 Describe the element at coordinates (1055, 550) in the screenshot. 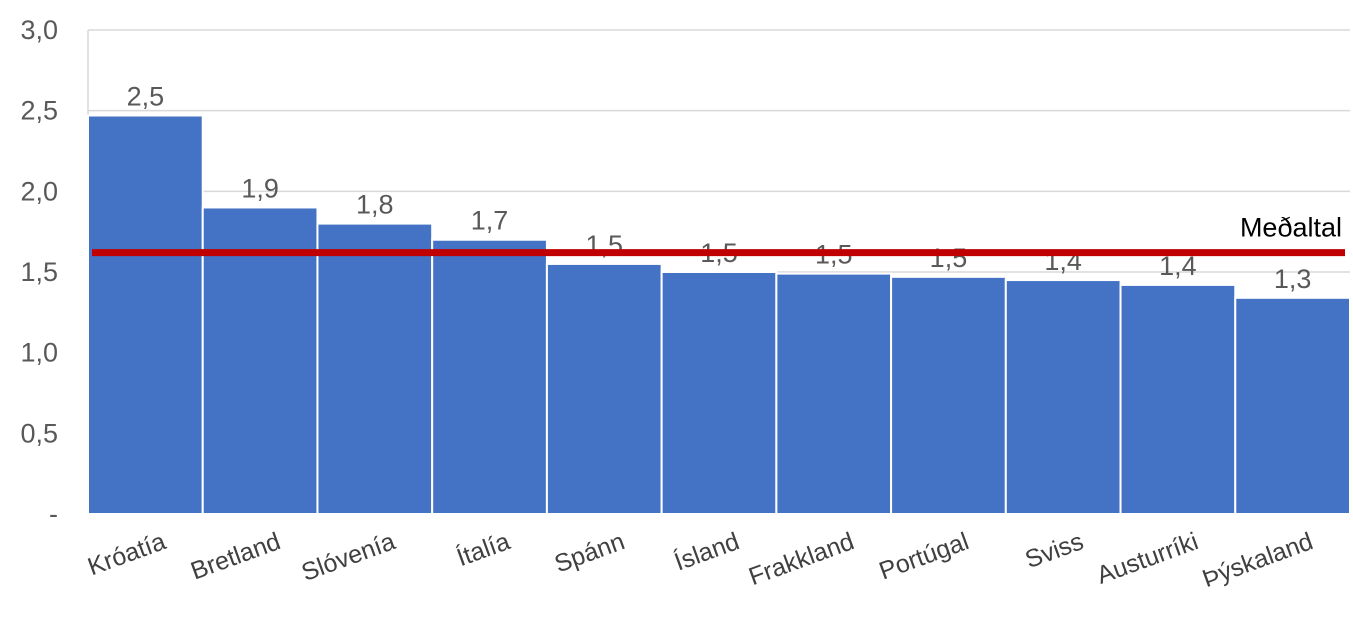

I see `x-category-label: Sviss` at that location.